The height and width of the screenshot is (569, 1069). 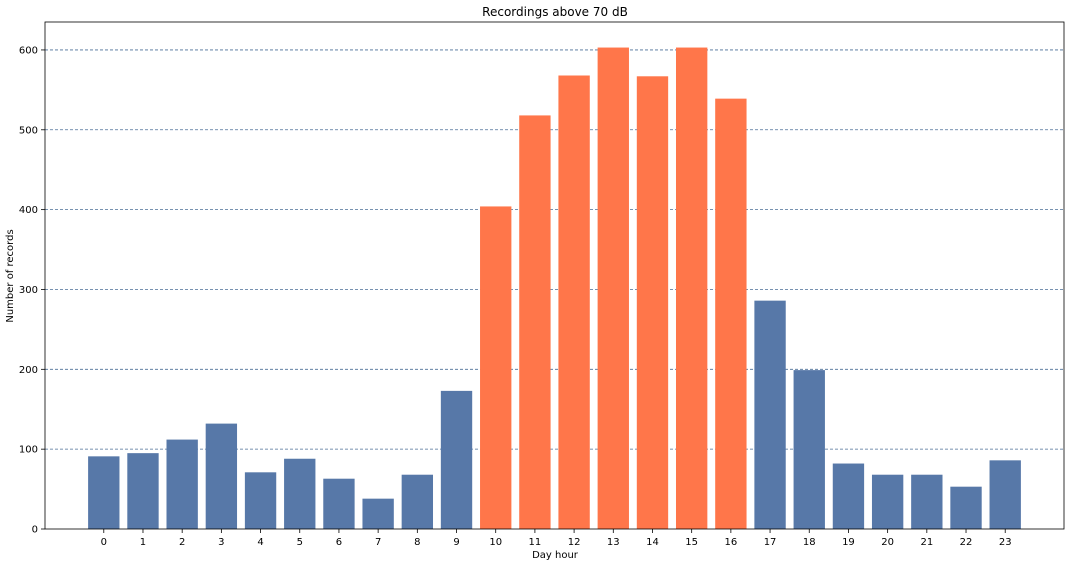 What do you see at coordinates (35, 530) in the screenshot?
I see `y-tick-label-0: 0` at bounding box center [35, 530].